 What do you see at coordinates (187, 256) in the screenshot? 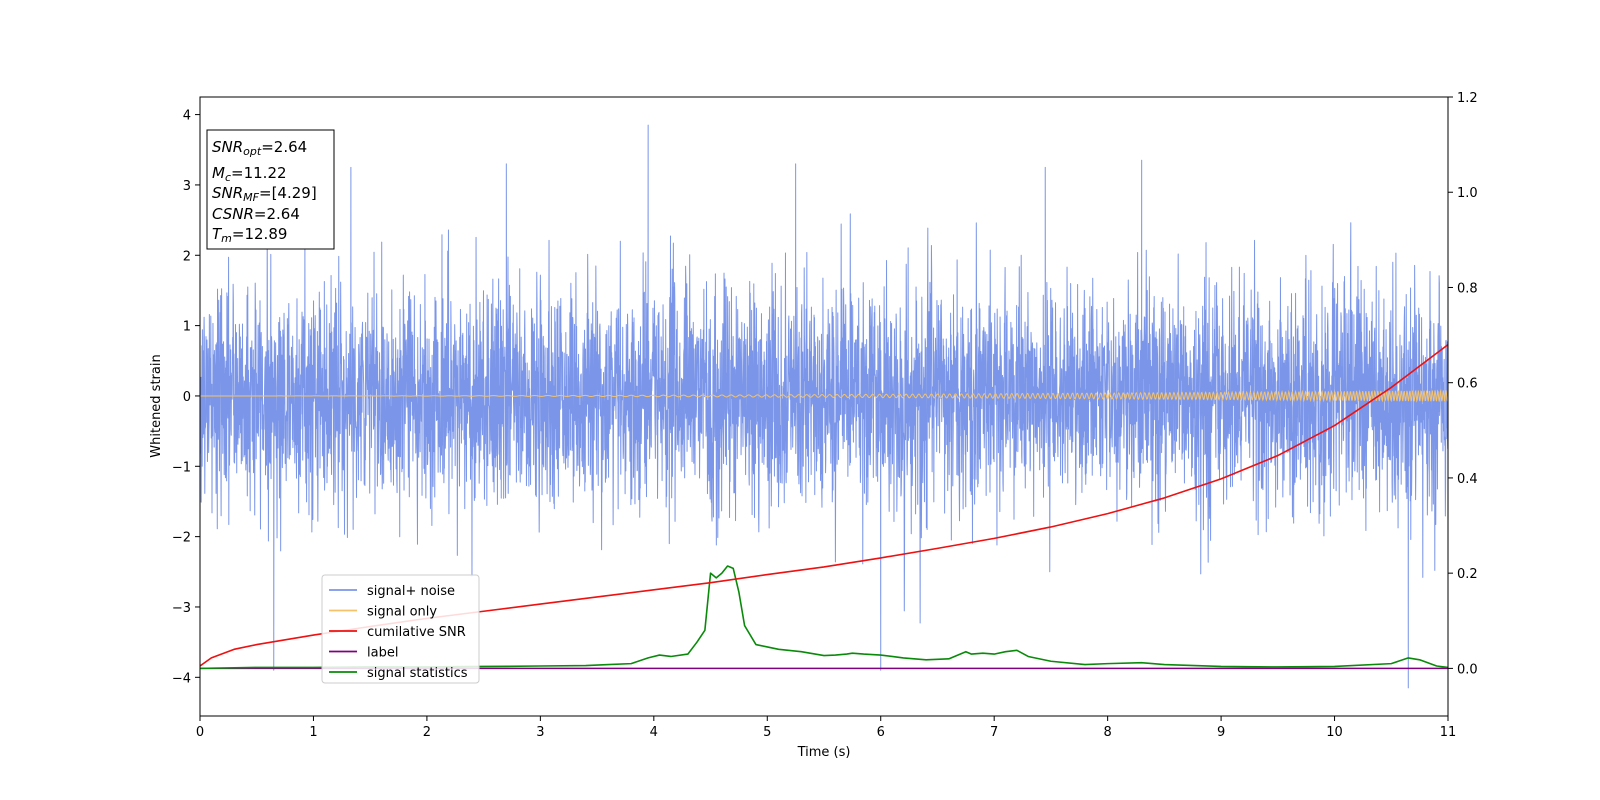
I see `y-left-tick-label: 2` at bounding box center [187, 256].